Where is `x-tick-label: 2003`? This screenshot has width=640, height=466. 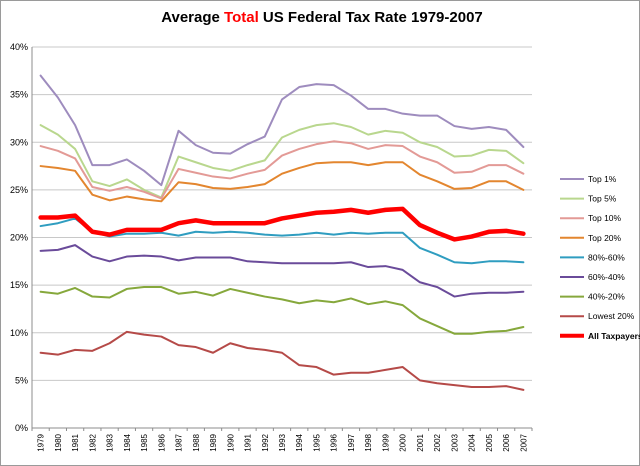 x-tick-label: 2003 is located at coordinates (454, 442).